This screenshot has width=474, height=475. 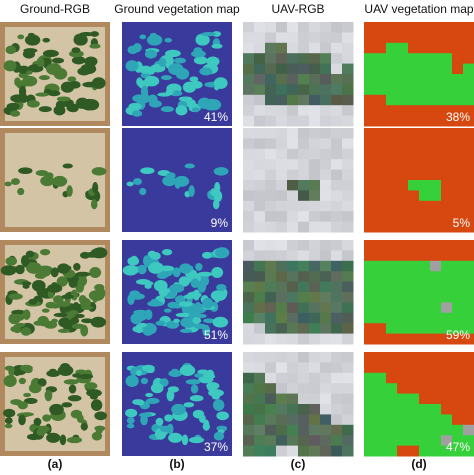 I want to click on uav-cover-label: 59%, so click(x=457, y=335).